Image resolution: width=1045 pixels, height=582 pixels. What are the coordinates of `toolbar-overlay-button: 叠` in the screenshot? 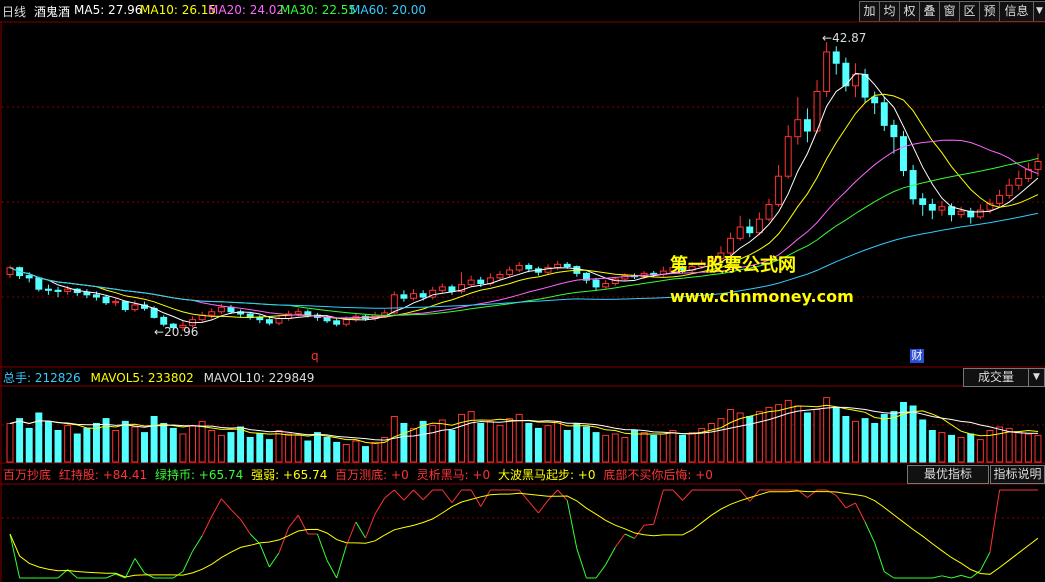 It's located at (929, 11).